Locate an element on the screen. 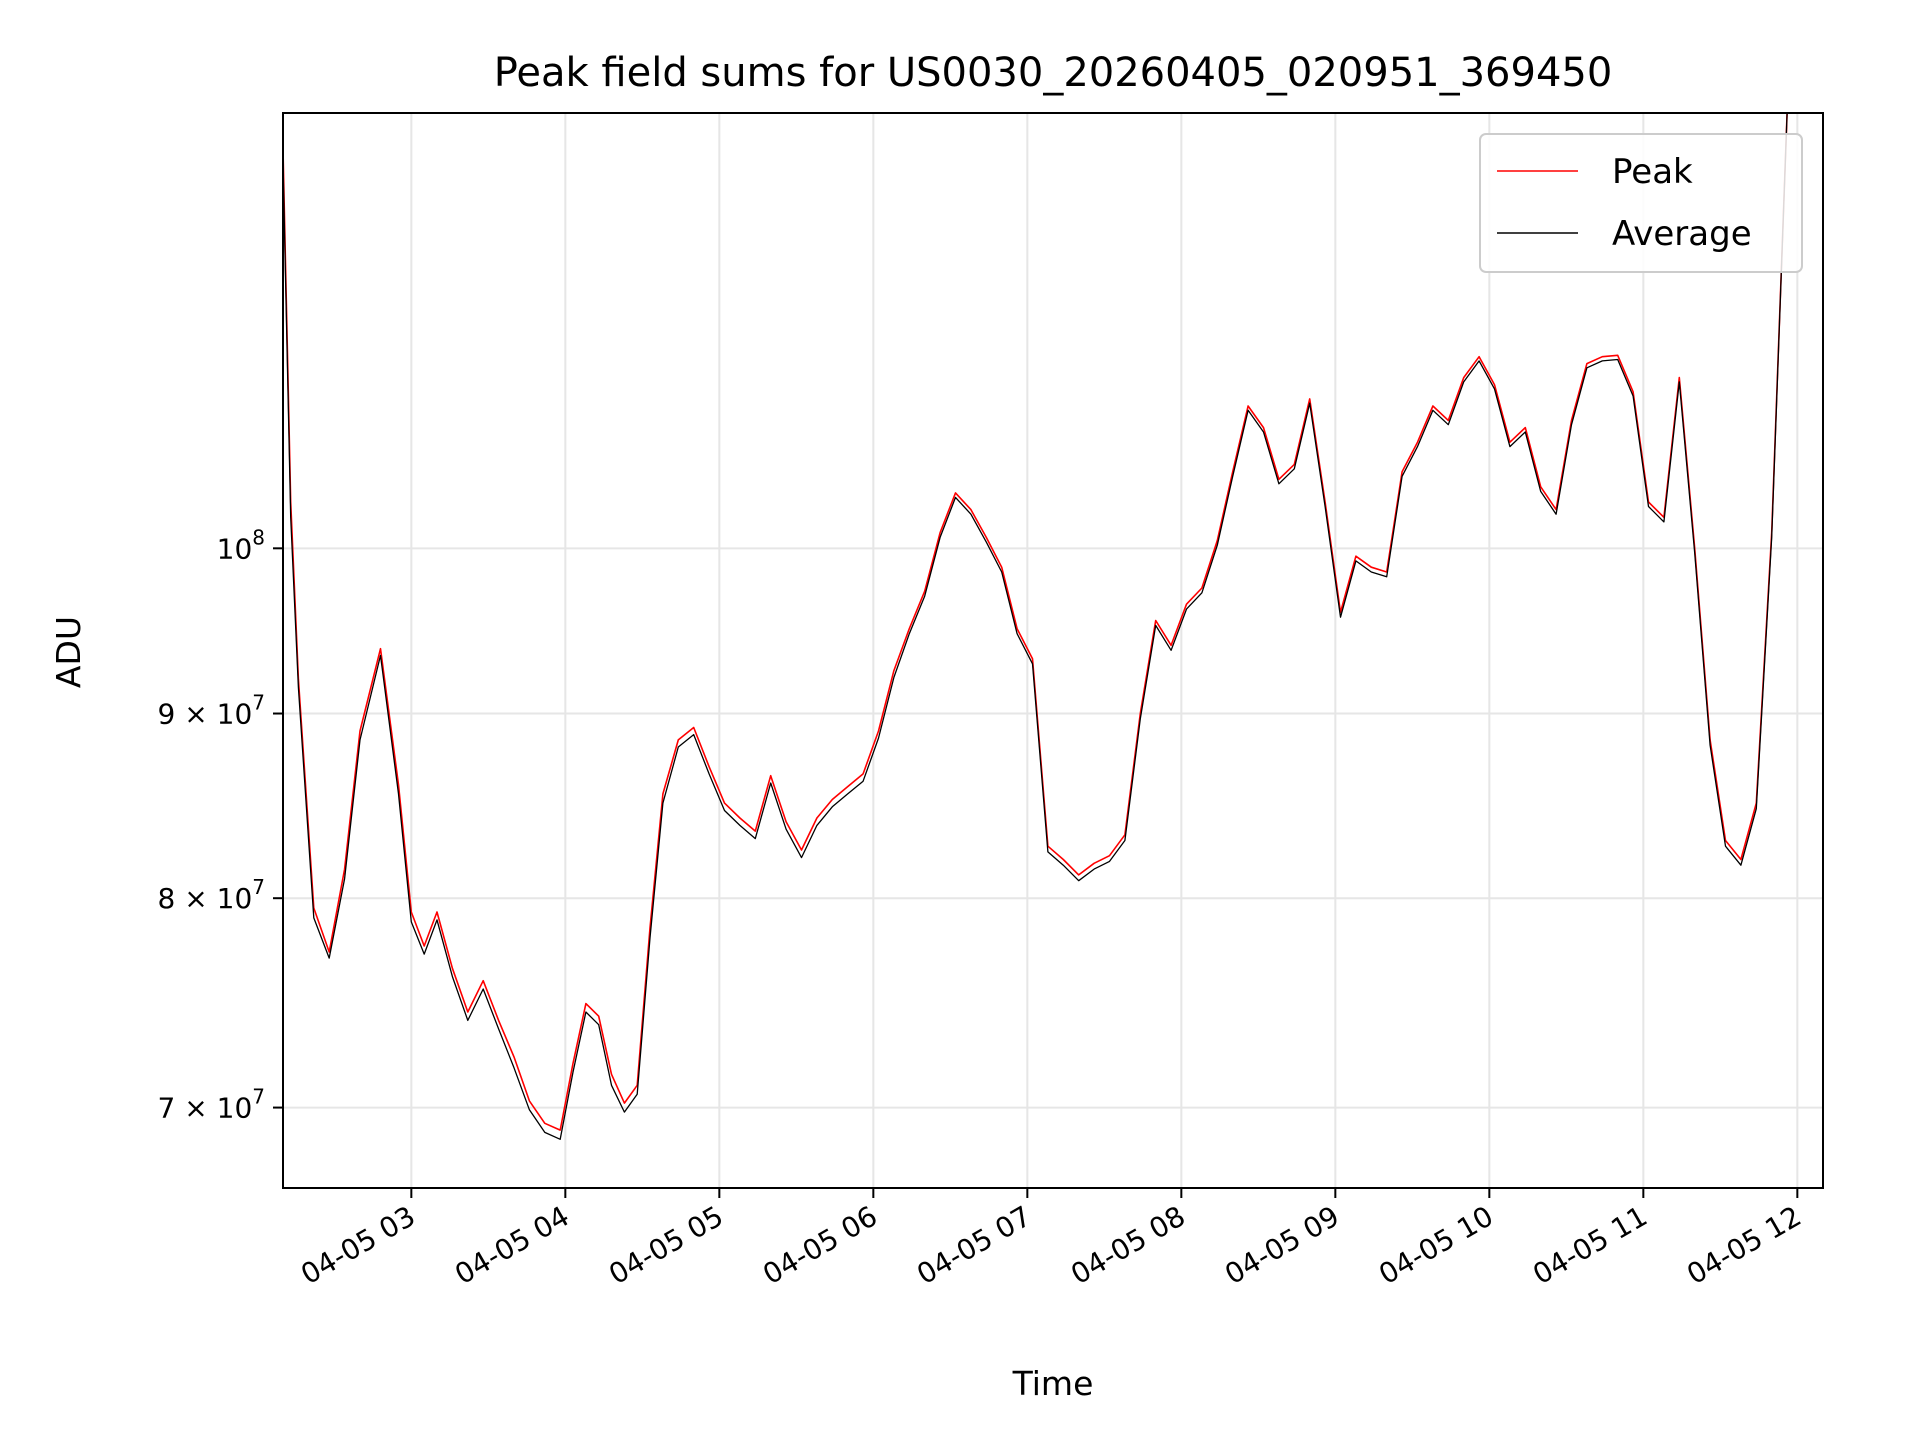  legend: Peak Average is located at coordinates (1641, 203).